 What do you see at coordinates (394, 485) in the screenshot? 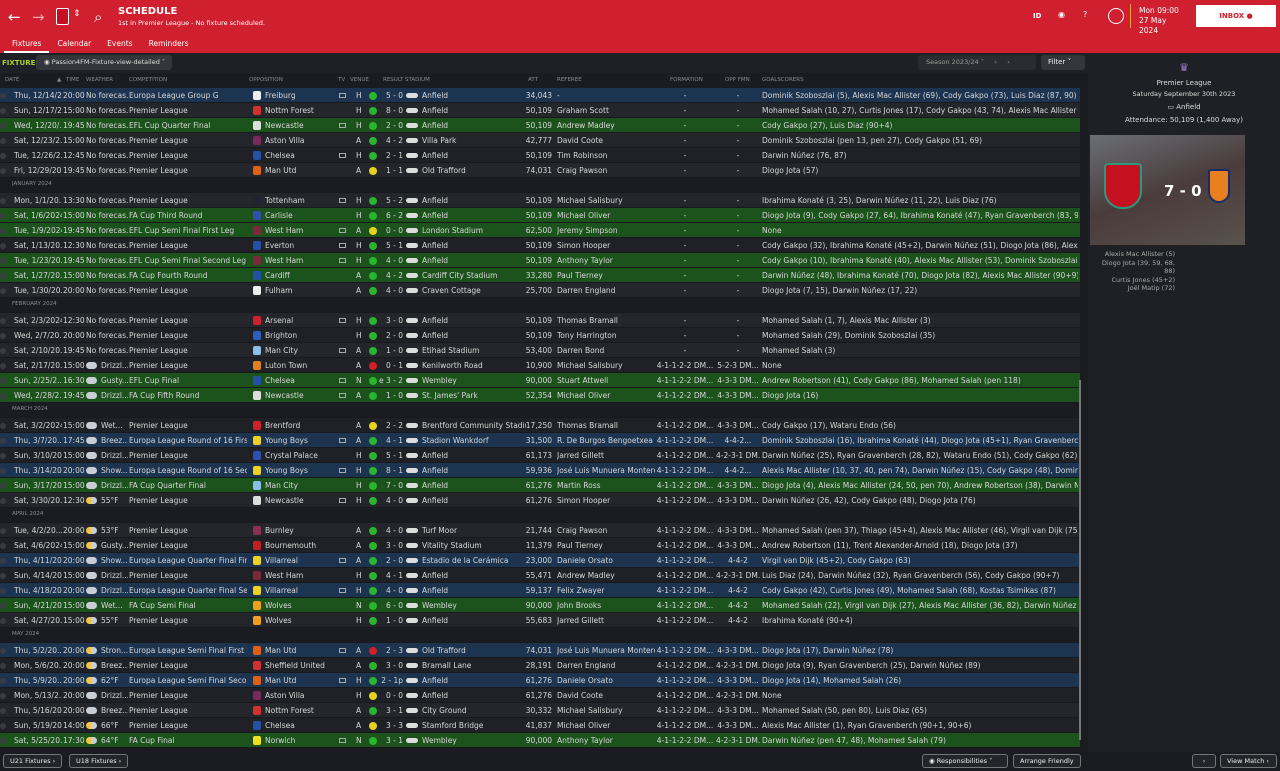
I see `fixture-score: 7 - 0` at bounding box center [394, 485].